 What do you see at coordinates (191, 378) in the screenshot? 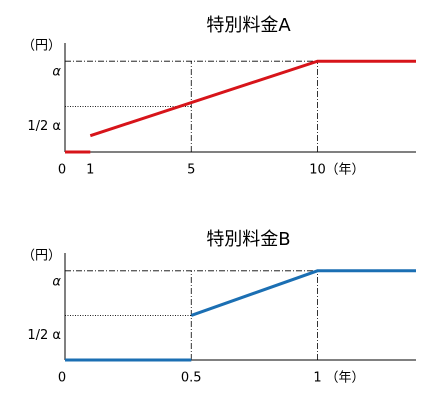
I see `x-tick-label: 0.5` at bounding box center [191, 378].